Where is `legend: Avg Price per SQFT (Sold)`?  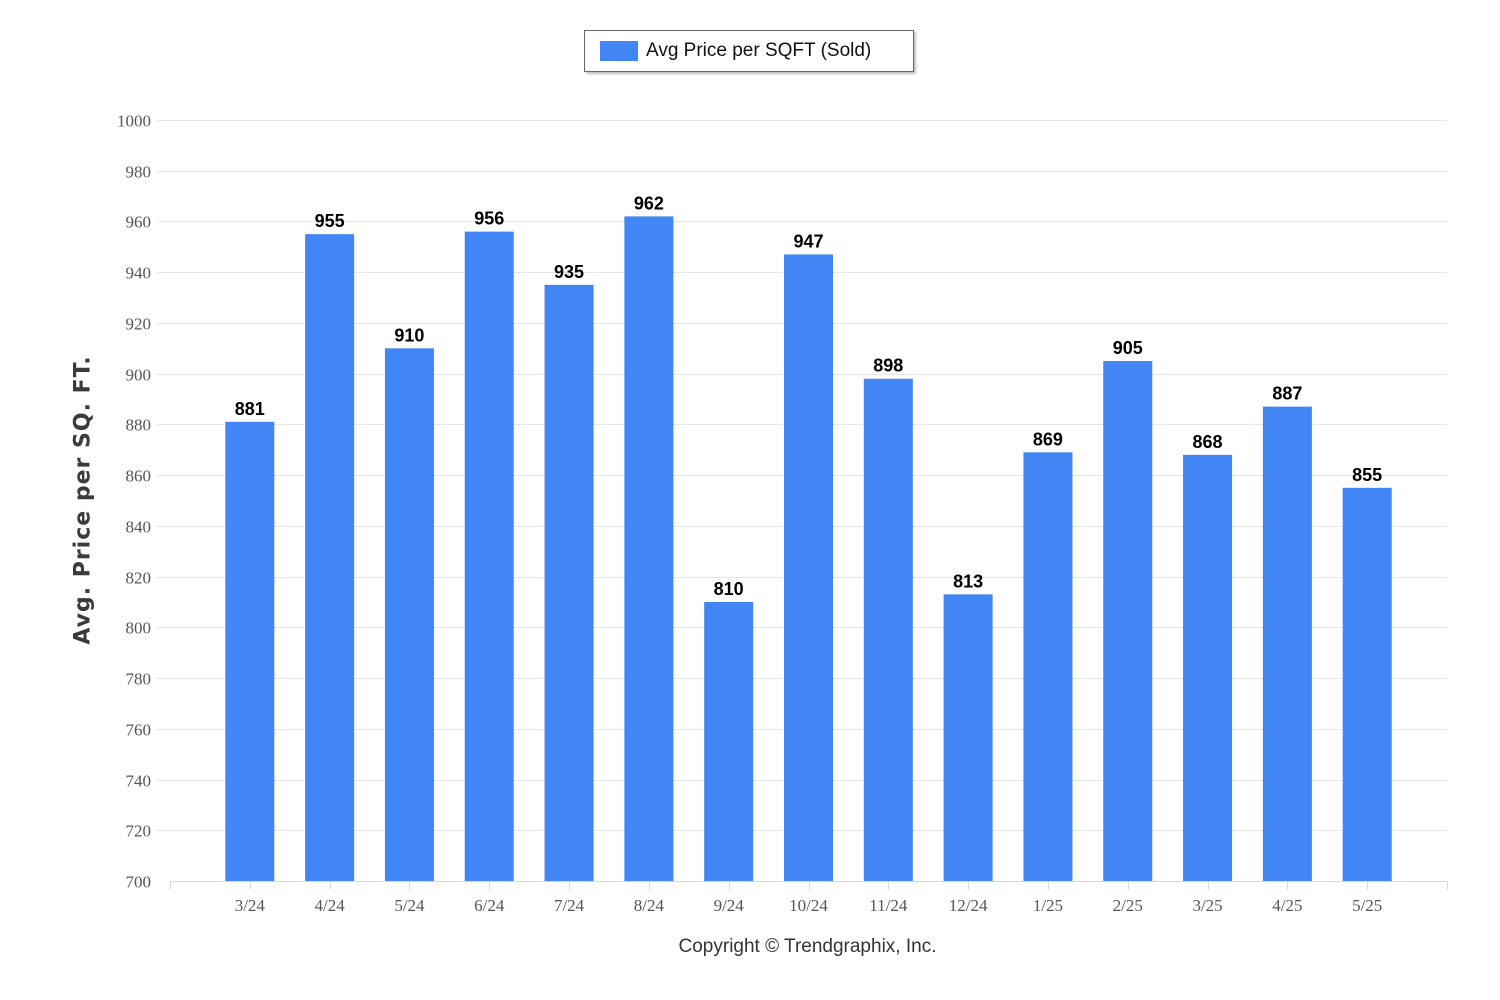
legend: Avg Price per SQFT (Sold) is located at coordinates (749, 51).